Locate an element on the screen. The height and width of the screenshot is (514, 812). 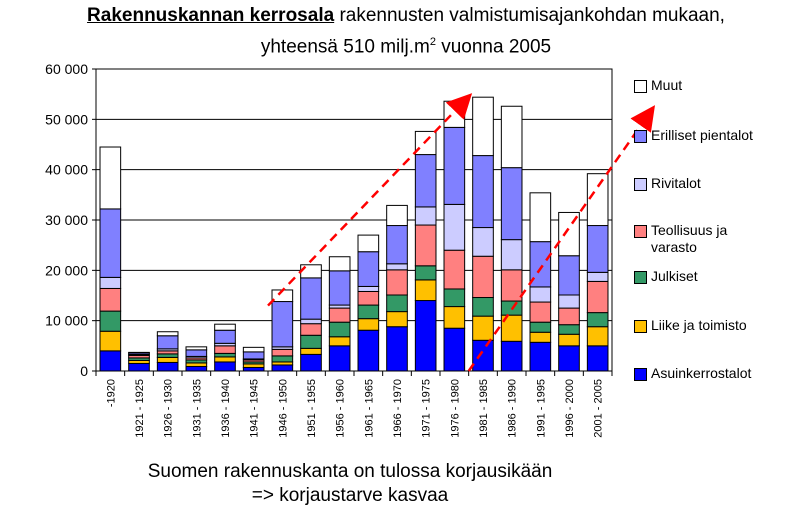
title-superscript: 2 is located at coordinates (432, 42).